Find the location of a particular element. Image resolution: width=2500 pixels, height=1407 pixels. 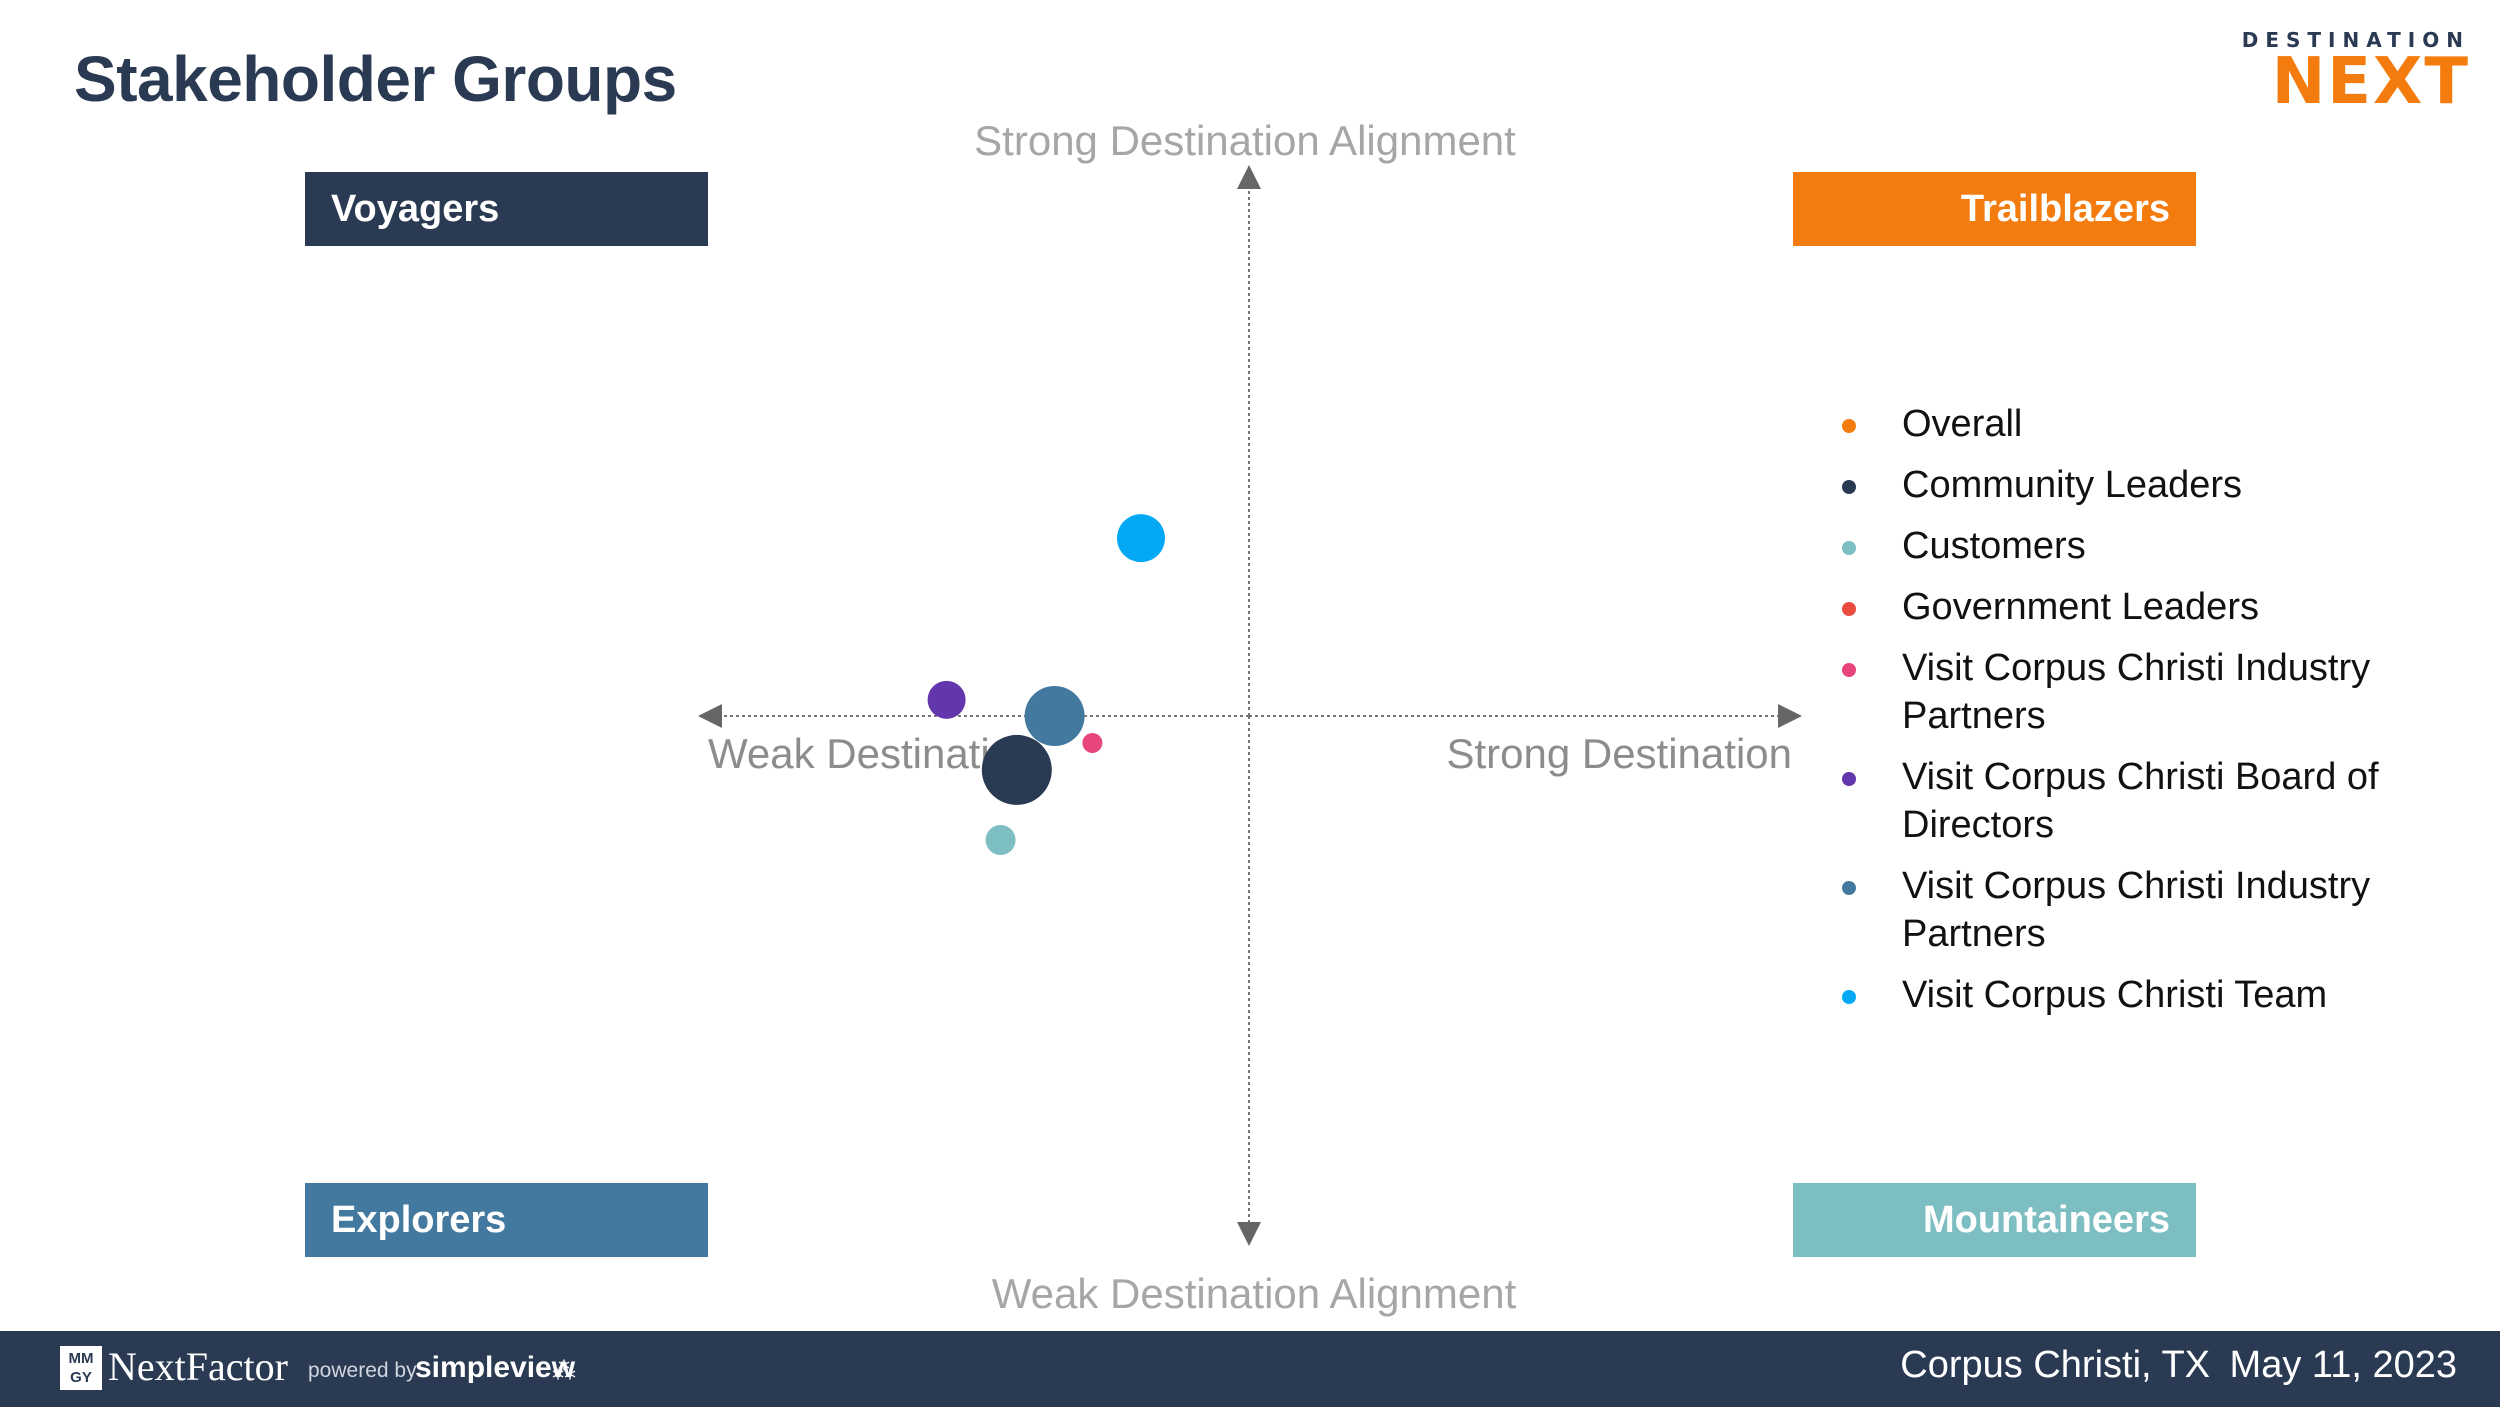

x-axis-right-label: Strong Destination is located at coordinates (1619, 753).